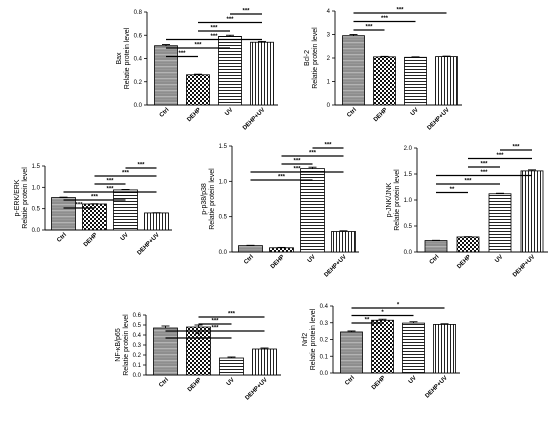  What do you see at coordinates (329, 83) in the screenshot?
I see `y-tick-label: 1` at bounding box center [329, 83].